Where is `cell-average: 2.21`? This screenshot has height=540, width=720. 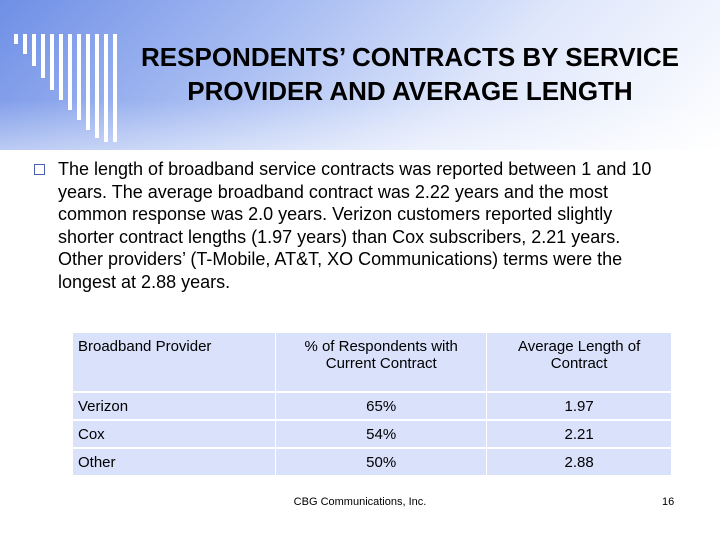 cell-average: 2.21 is located at coordinates (579, 434).